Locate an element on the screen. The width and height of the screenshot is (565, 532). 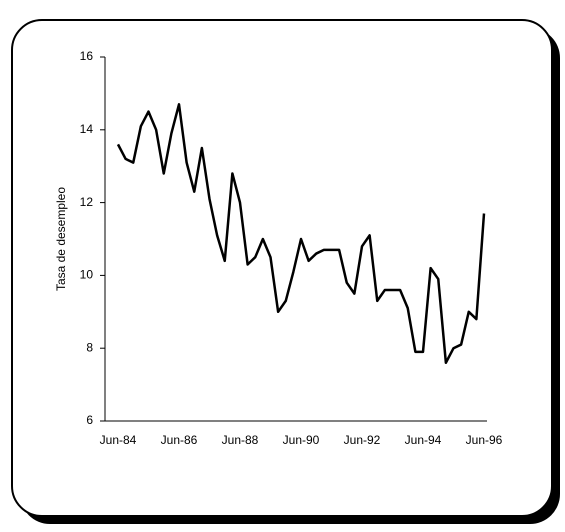
y-tick-label: 8 is located at coordinates (89, 347).